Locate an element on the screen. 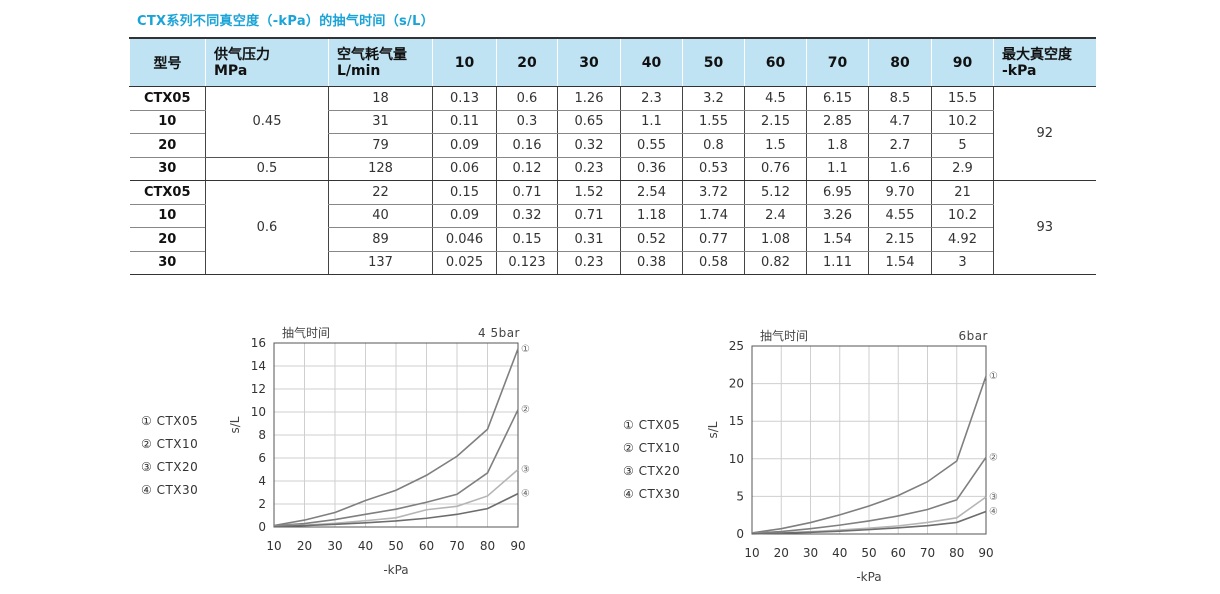 The width and height of the screenshot is (1220, 594). chart2-legend: ① CTX05 ② CTX10 ③ CTX20 ④ CTX30 is located at coordinates (651, 464).